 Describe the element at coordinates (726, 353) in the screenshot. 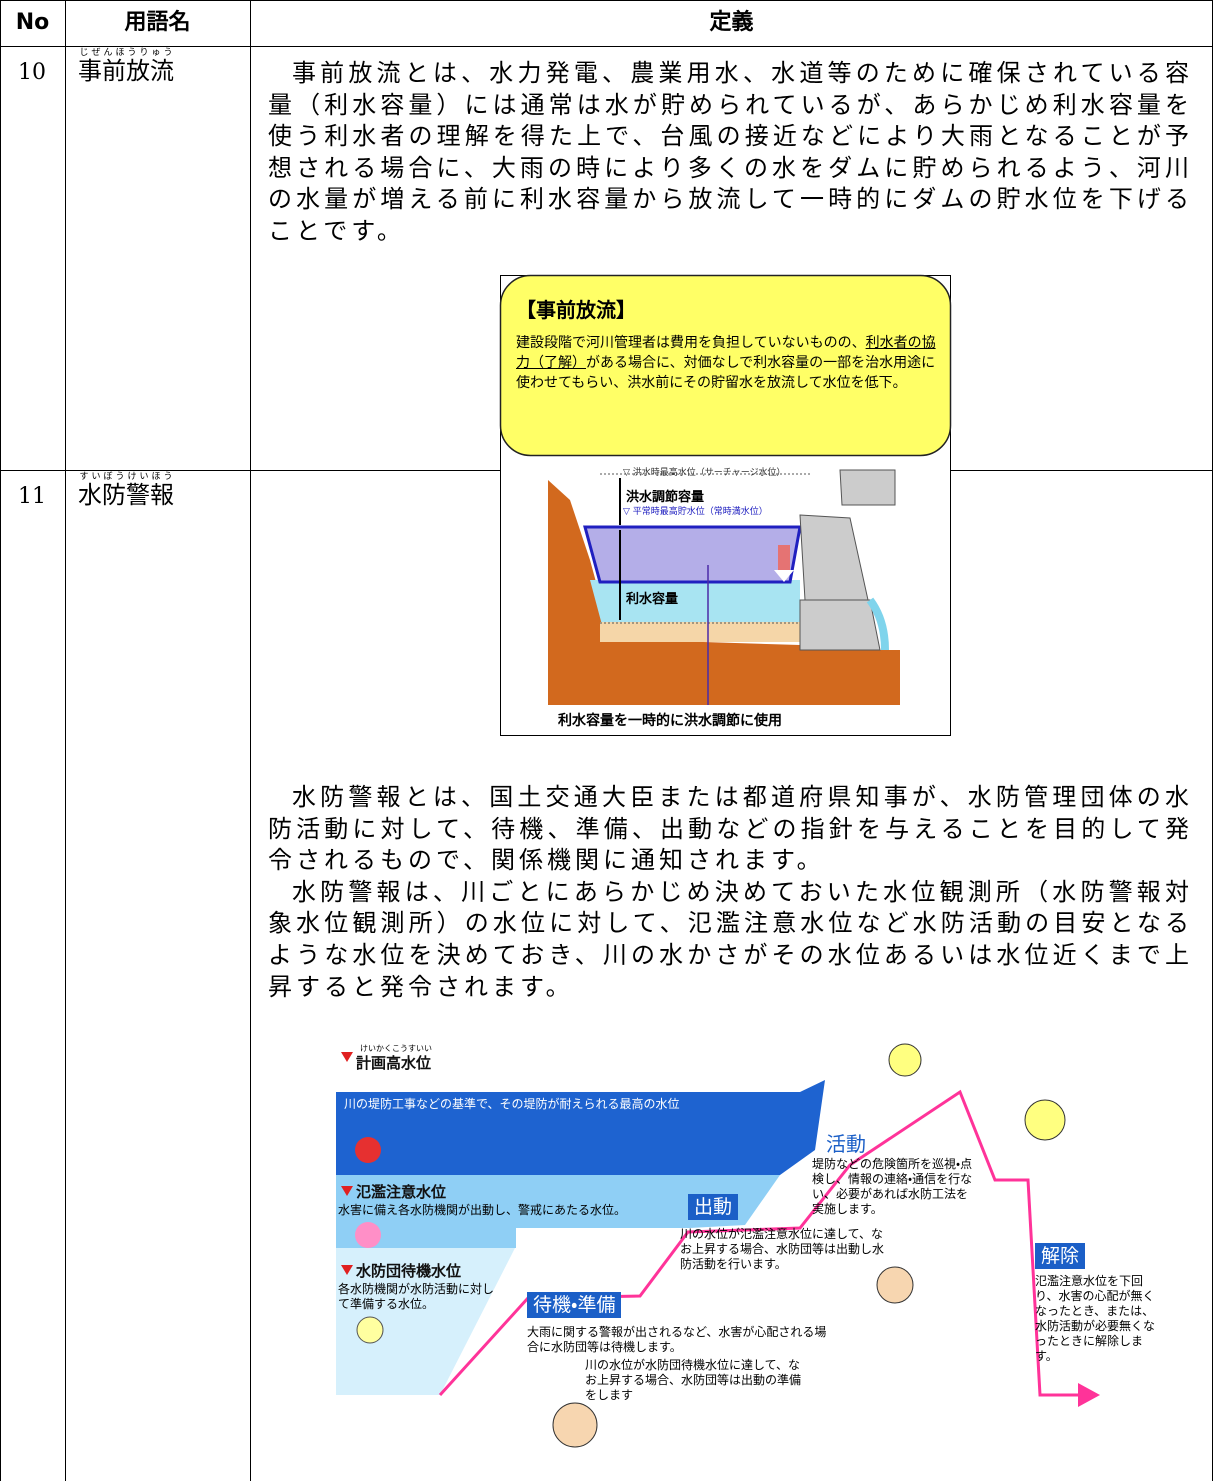

I see `figure-text-underlined: 利水者の協力（了解）` at that location.